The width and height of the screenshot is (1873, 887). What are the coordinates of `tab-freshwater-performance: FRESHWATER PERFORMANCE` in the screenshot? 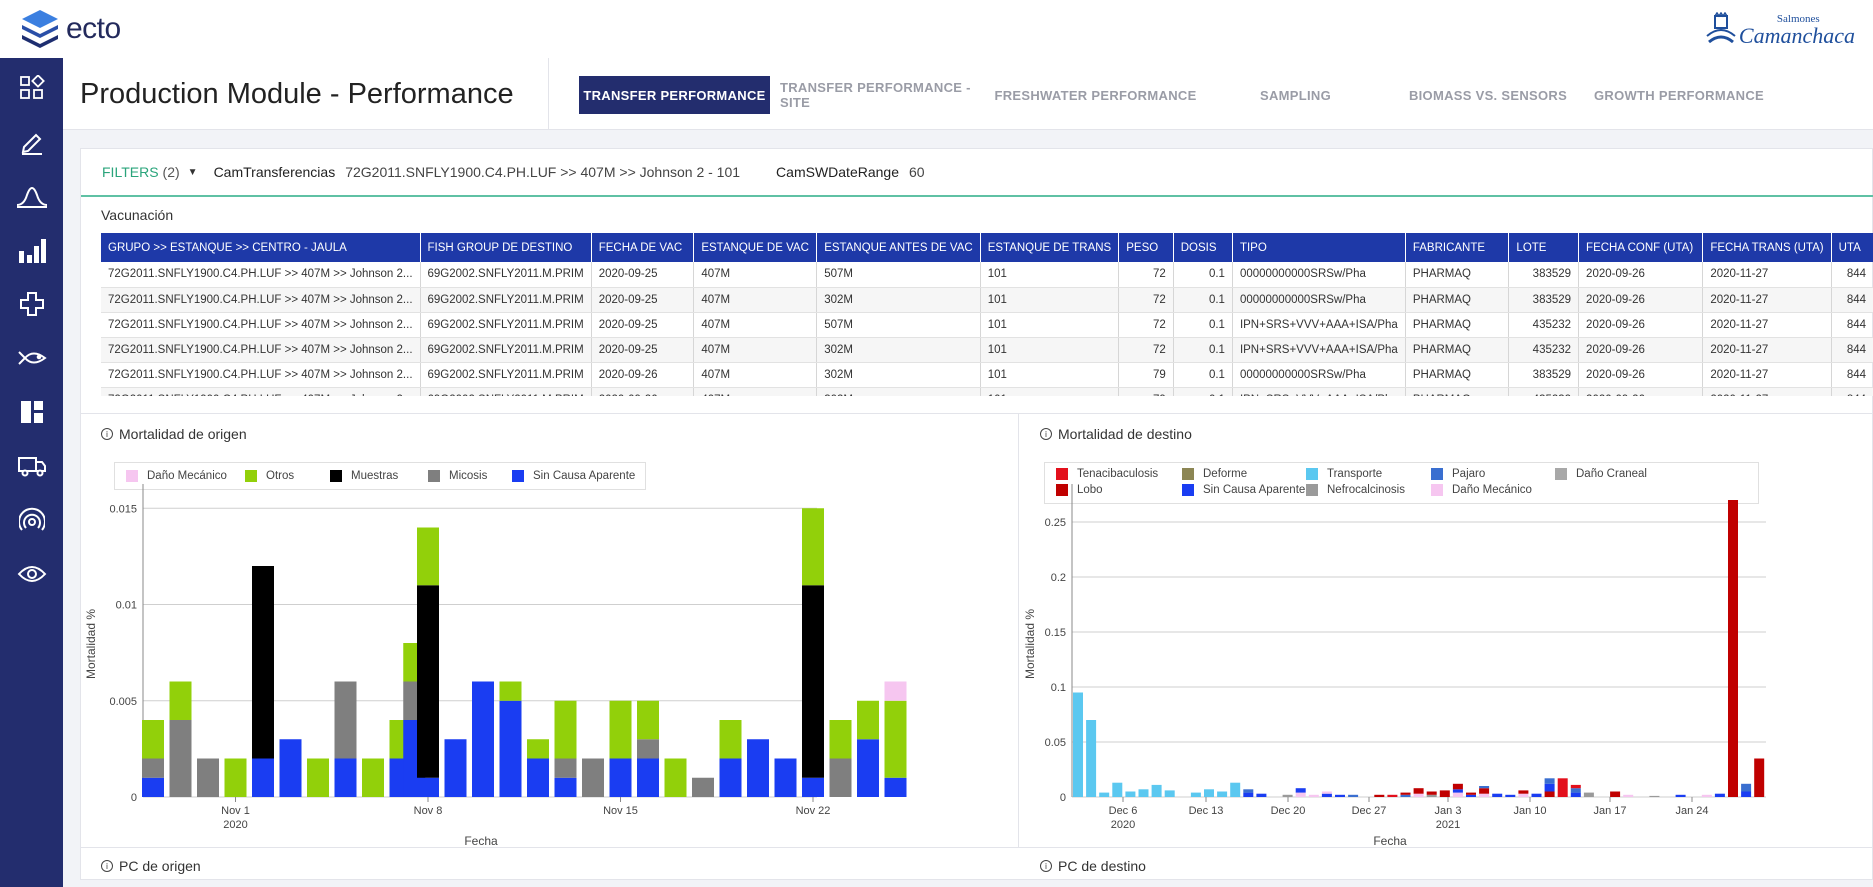 It's located at (1095, 95).